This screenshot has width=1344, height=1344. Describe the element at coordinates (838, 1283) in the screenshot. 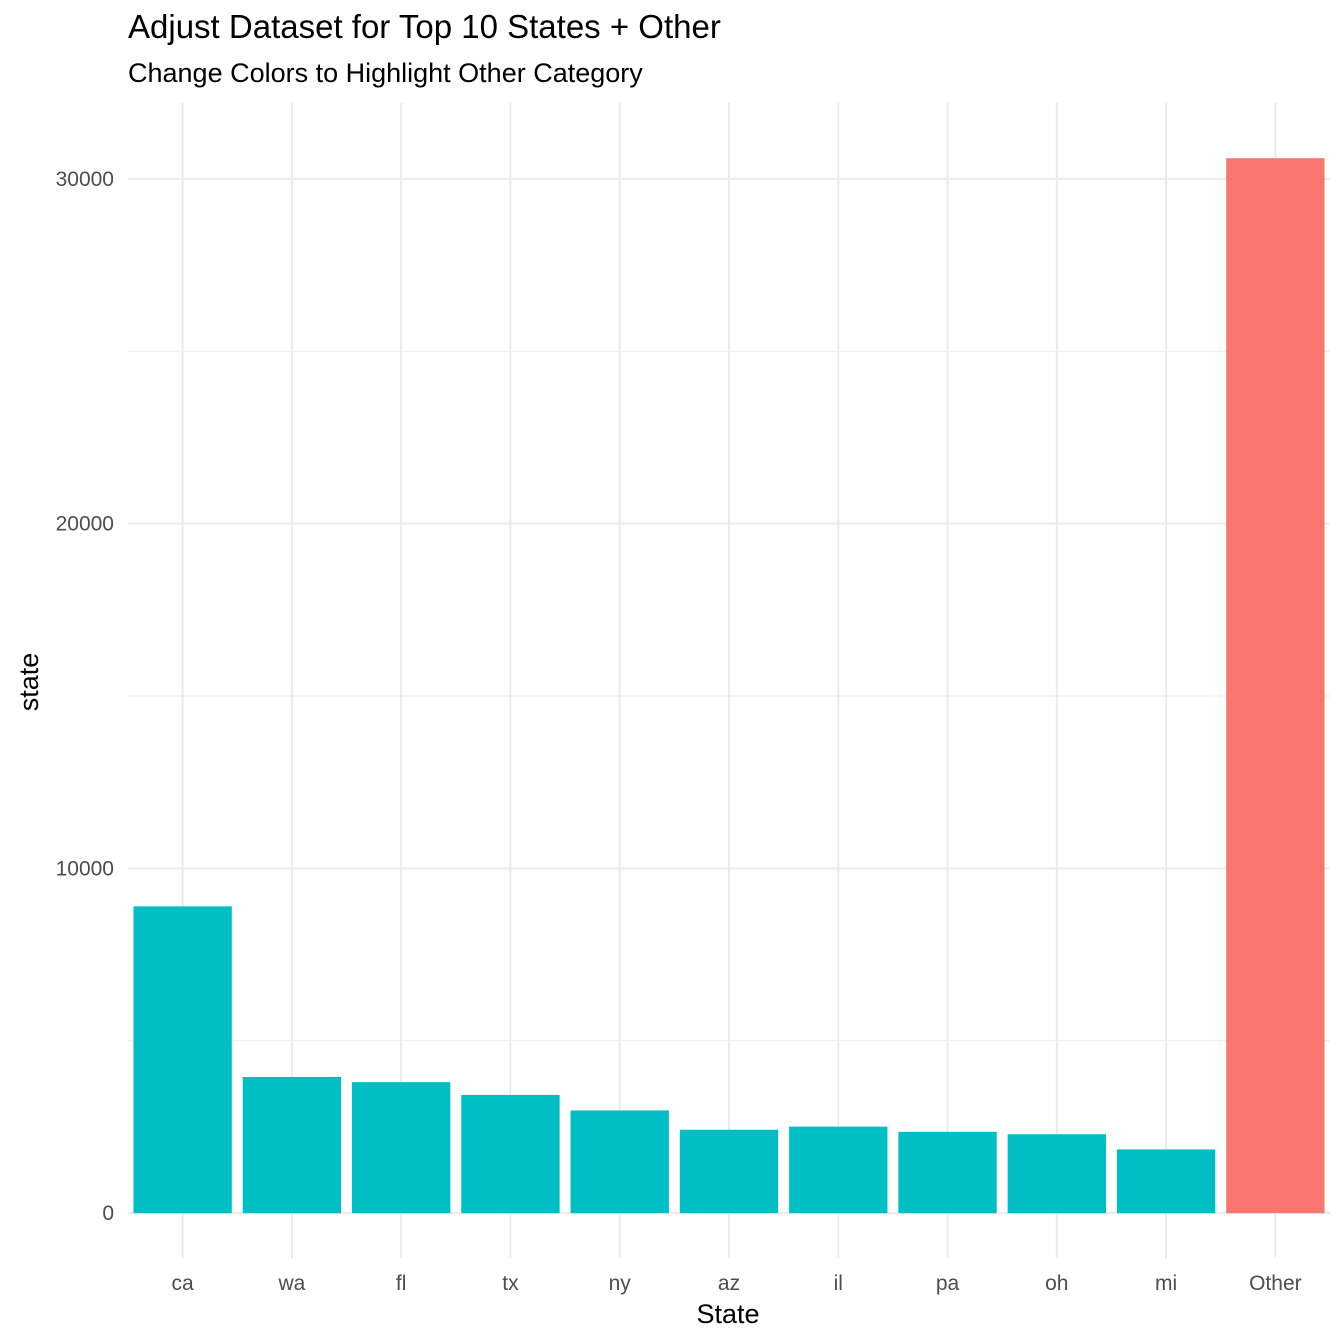

I see `x-tick-label: il` at that location.